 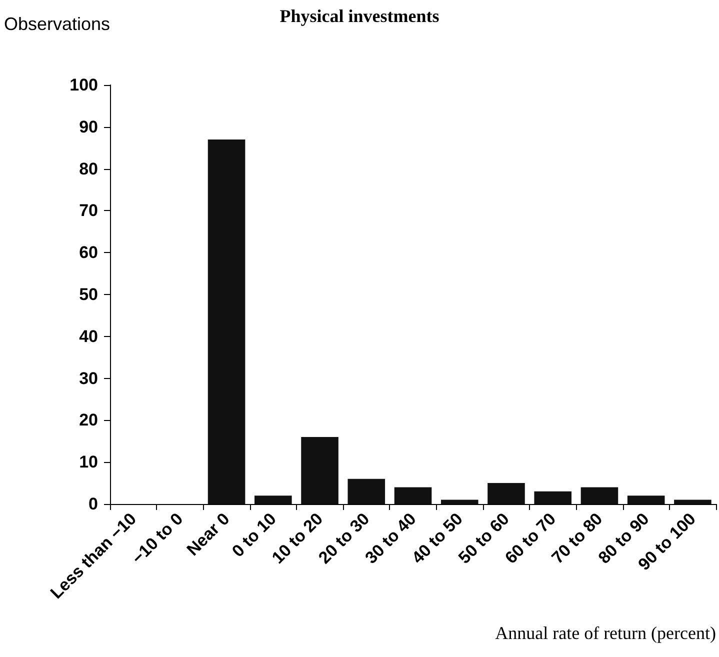 What do you see at coordinates (88, 252) in the screenshot?
I see `y-tick-label: 60` at bounding box center [88, 252].